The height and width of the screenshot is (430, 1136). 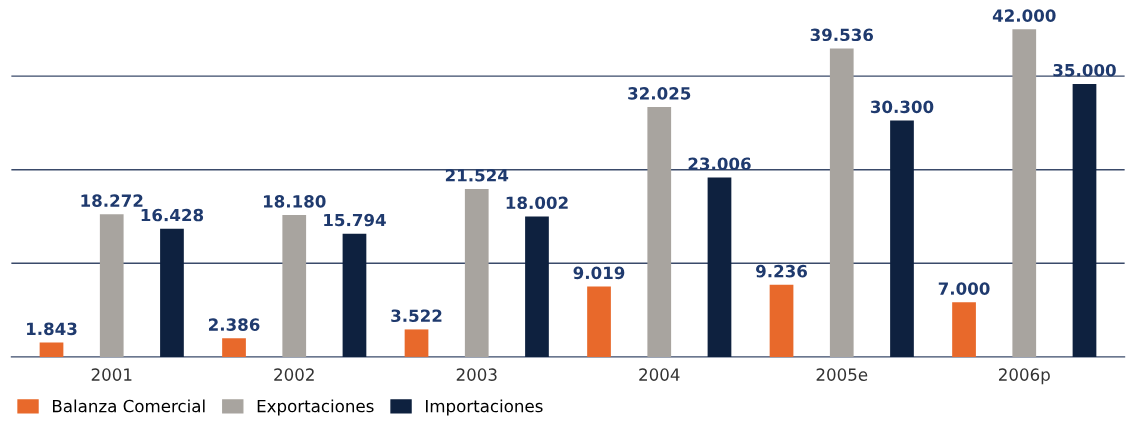 What do you see at coordinates (112, 200) in the screenshot?
I see `data-label: 18.272` at bounding box center [112, 200].